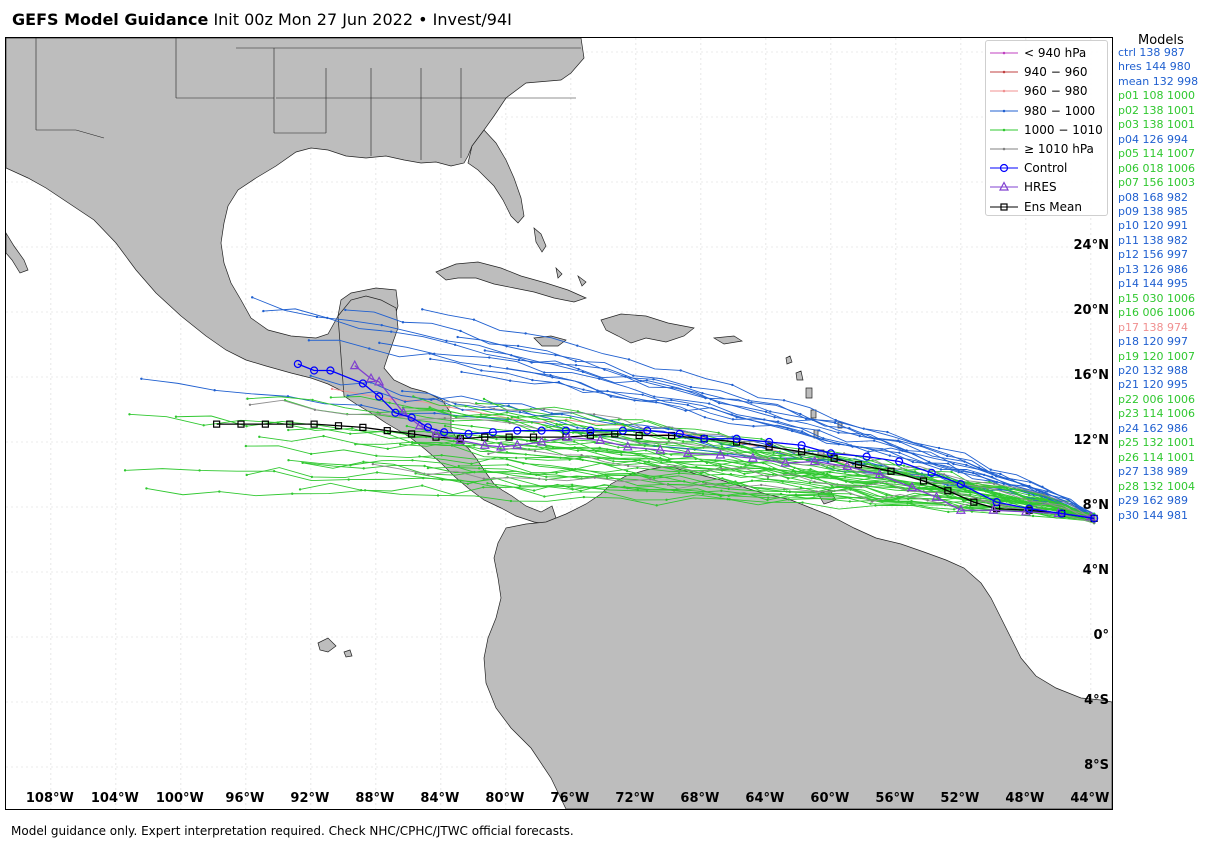 This screenshot has height=844, width=1210. I want to click on model-entry: p08 168 982, so click(1153, 197).